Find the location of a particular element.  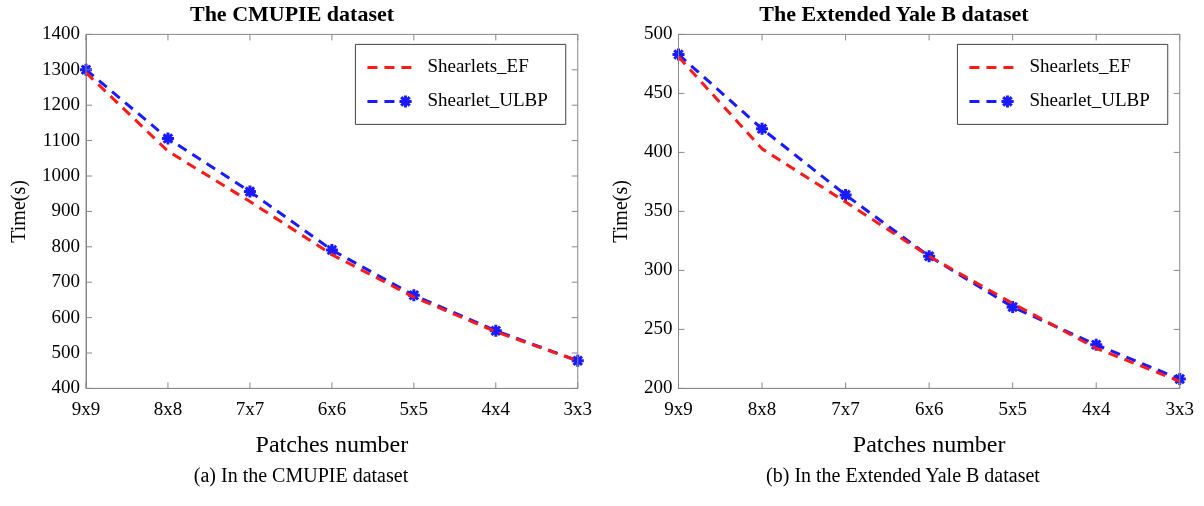

chart-title: The Extended Yale B dataset is located at coordinates (894, 13).